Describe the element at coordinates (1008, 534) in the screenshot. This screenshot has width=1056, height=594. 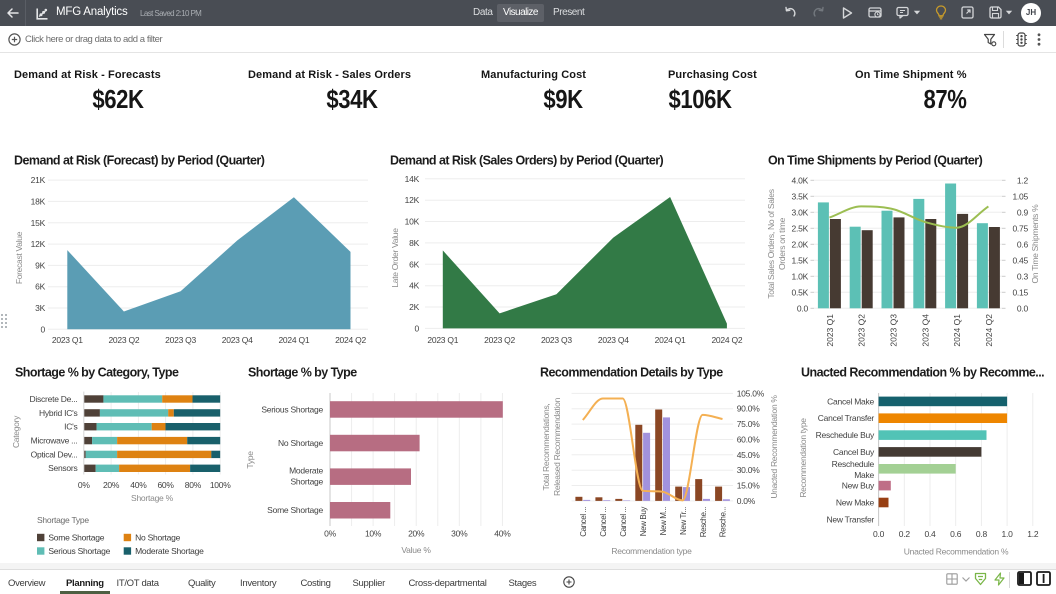
I see `svg-text: 1.0` at that location.